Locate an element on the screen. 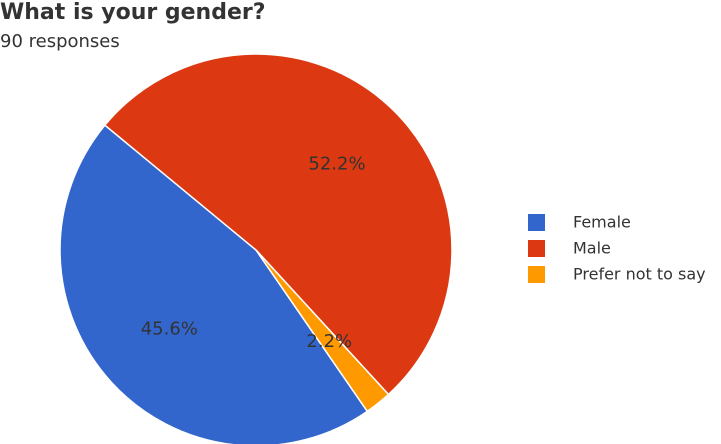  pie-slice is located at coordinates (322, 331).